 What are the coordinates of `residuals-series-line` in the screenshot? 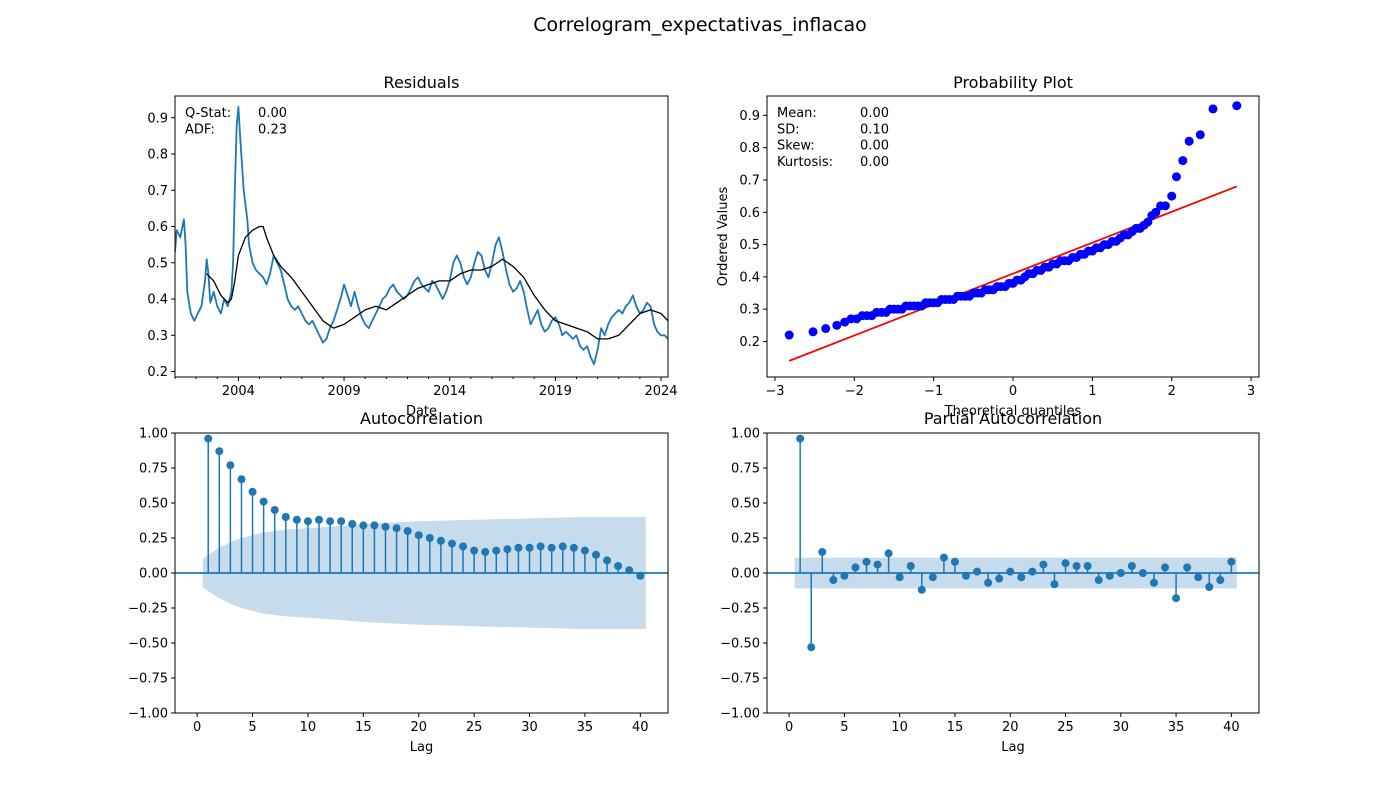 It's located at (421, 236).